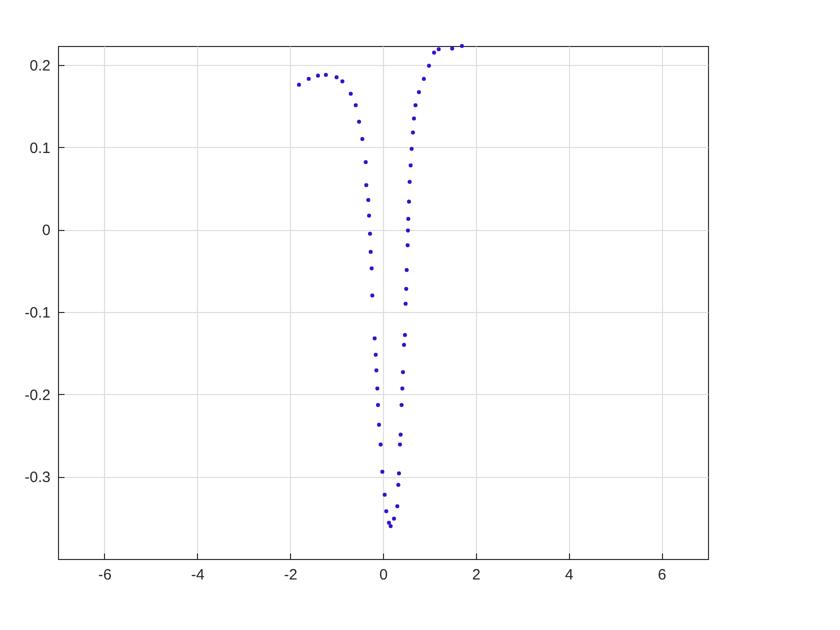 The width and height of the screenshot is (840, 630). I want to click on x-tick-label: -6, so click(105, 575).